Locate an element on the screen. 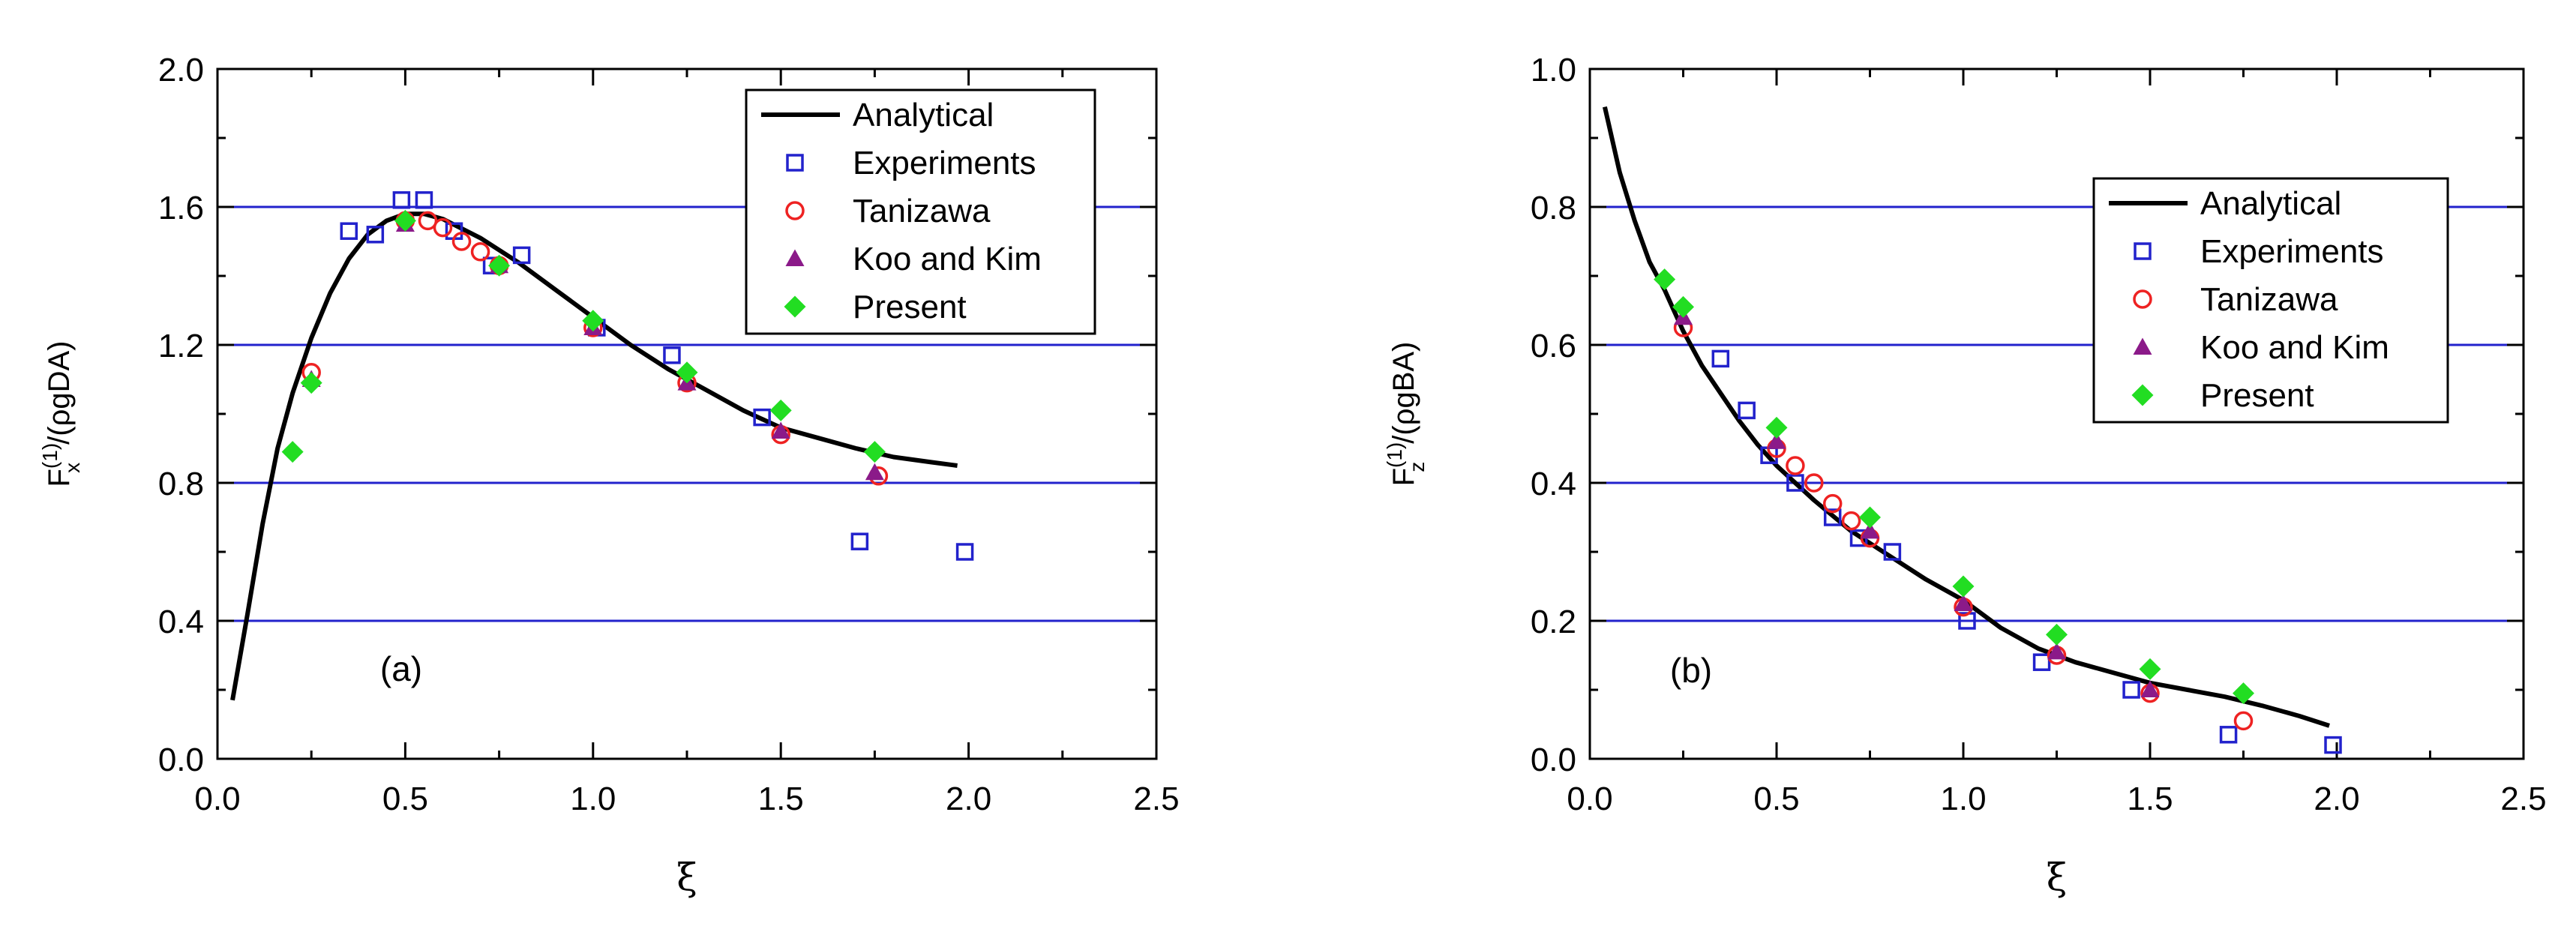 This screenshot has width=2576, height=929. series-koo-and-kim is located at coordinates (1917, 502).